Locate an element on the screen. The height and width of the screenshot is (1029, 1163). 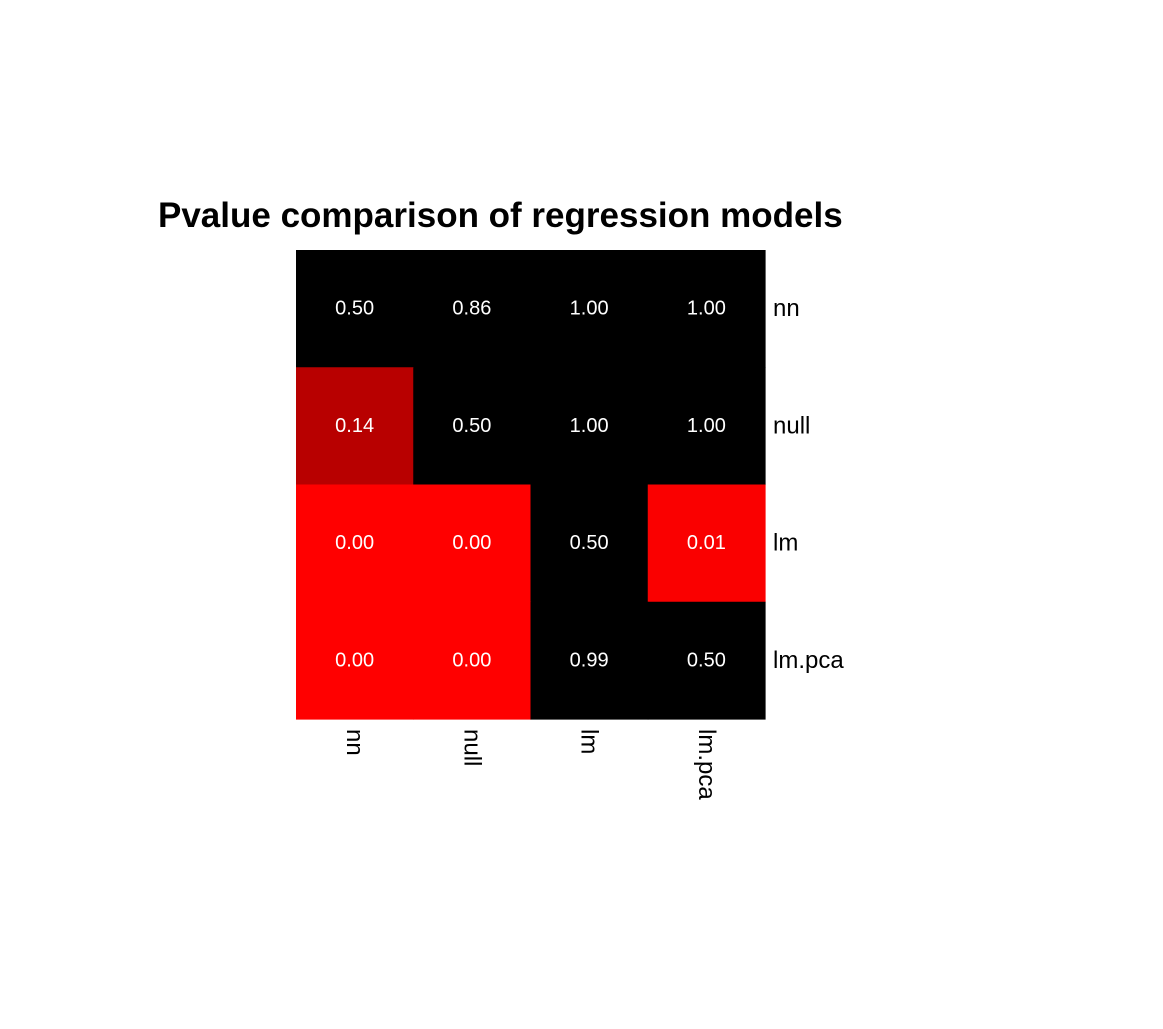
cell-value-label: 0.14 is located at coordinates (354, 426).